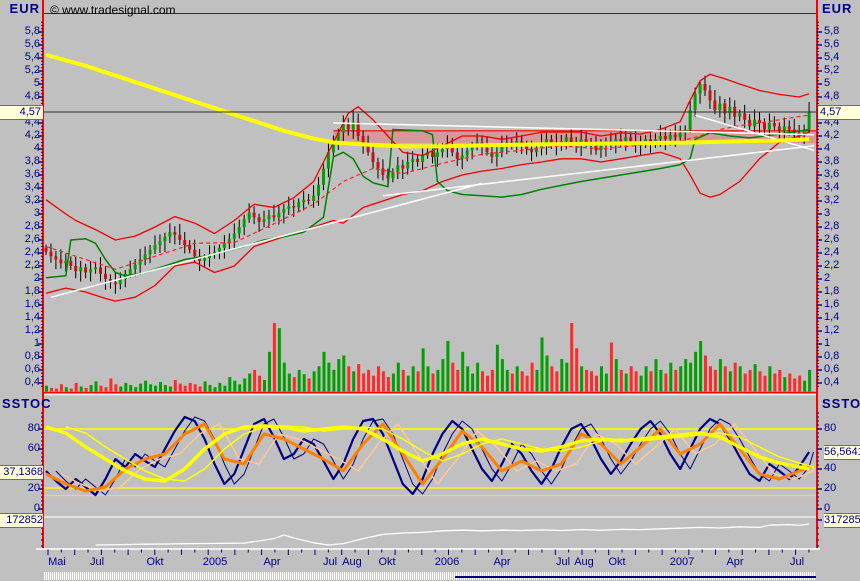 The image size is (860, 581). I want to click on price-tick-label-left: 3,8, so click(32, 161).